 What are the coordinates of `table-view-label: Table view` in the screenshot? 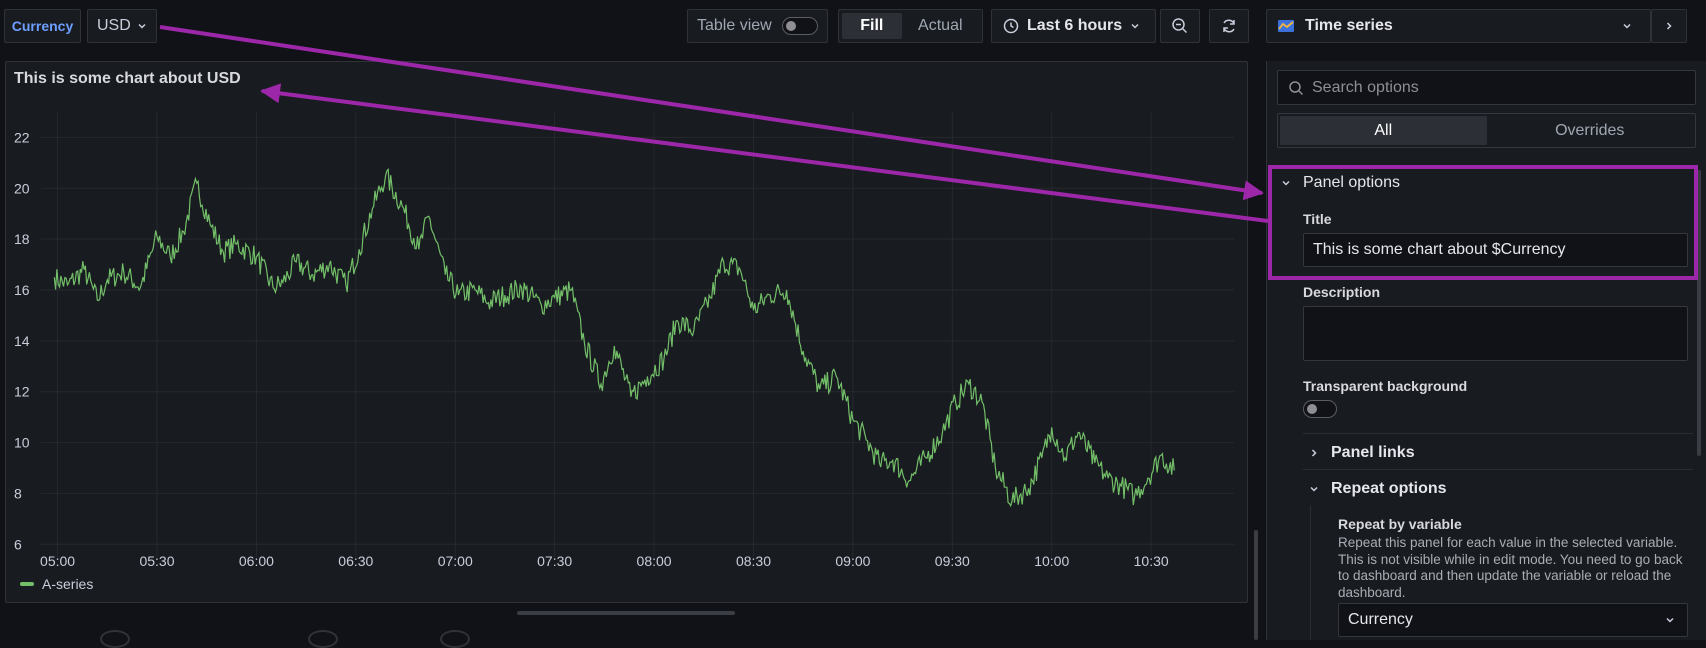 It's located at (734, 25).